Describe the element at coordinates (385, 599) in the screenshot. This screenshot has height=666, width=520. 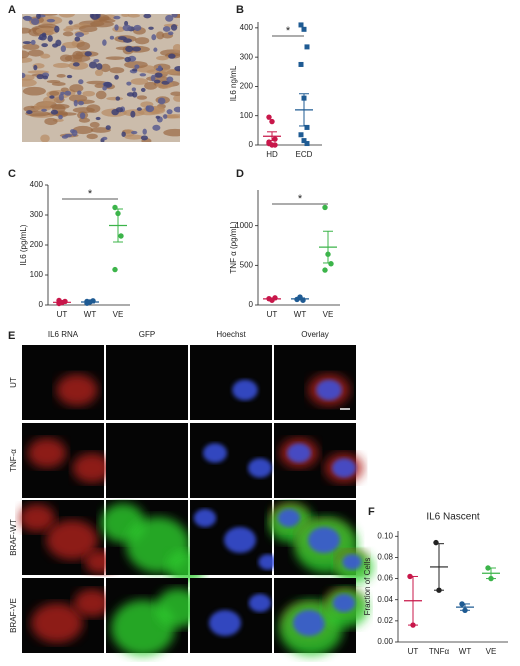
I see `y-tick-label: 0.04` at that location.